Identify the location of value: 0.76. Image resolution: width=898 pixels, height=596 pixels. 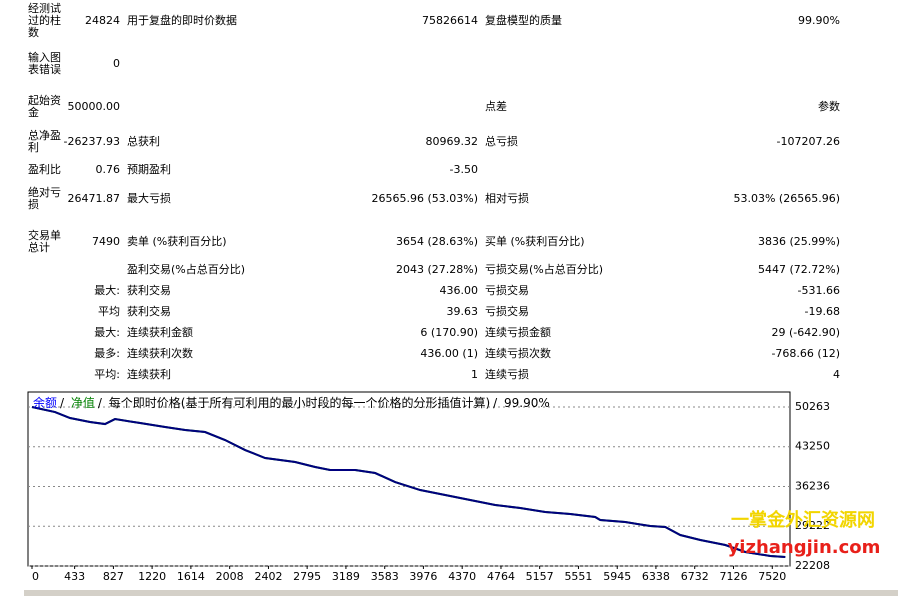
(108, 169).